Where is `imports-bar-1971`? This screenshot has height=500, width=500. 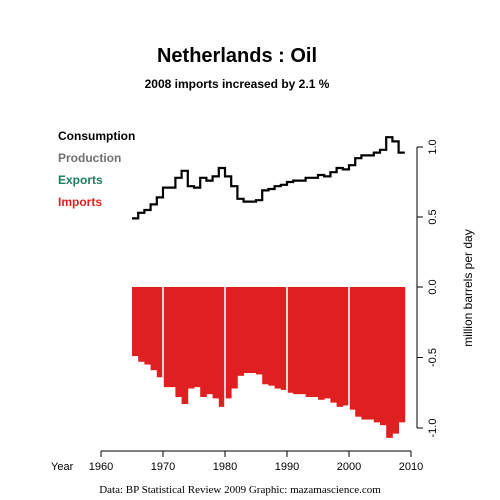
imports-bar-1971 is located at coordinates (172, 337).